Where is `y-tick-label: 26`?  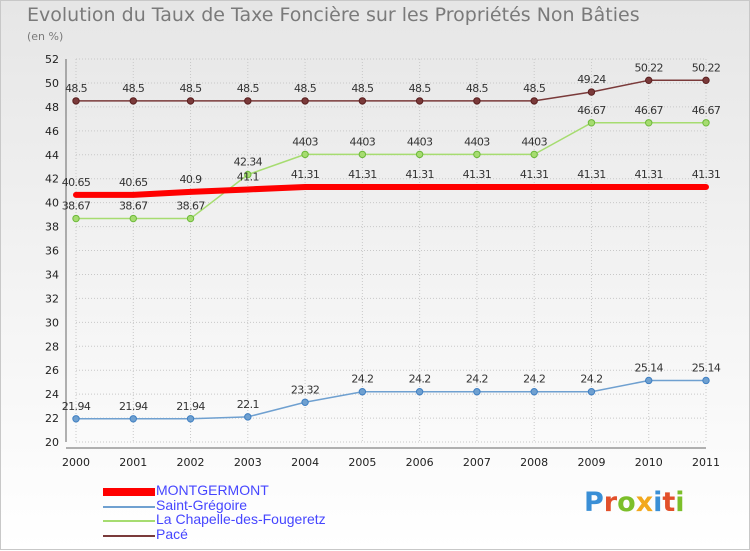
y-tick-label: 26 is located at coordinates (52, 370).